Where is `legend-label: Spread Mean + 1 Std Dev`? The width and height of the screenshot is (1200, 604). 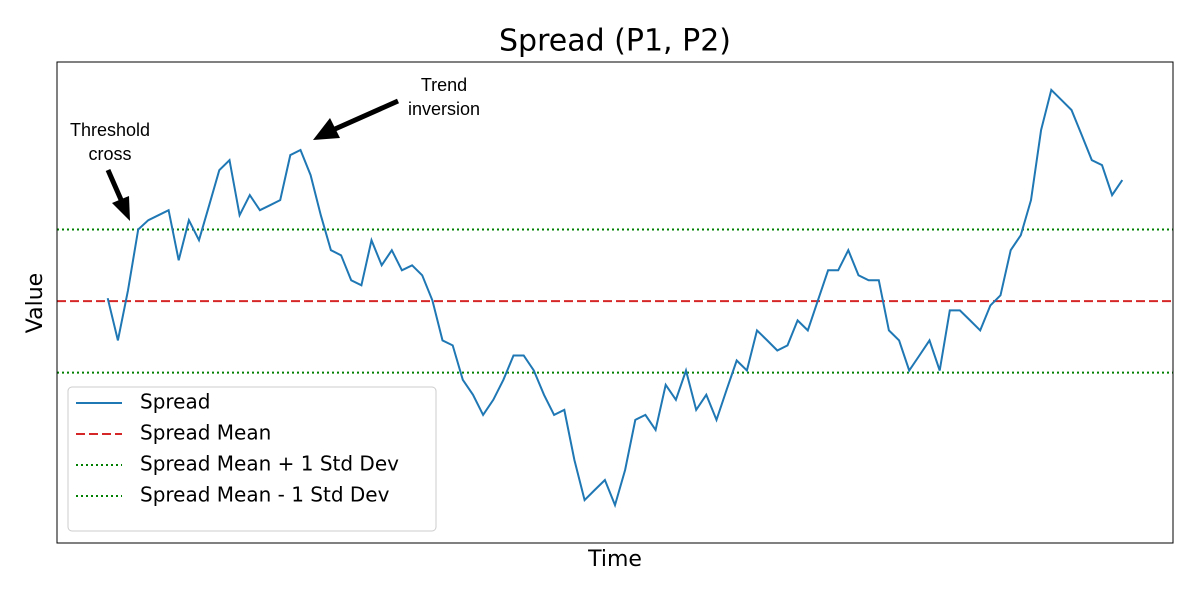
legend-label: Spread Mean + 1 Std Dev is located at coordinates (269, 464).